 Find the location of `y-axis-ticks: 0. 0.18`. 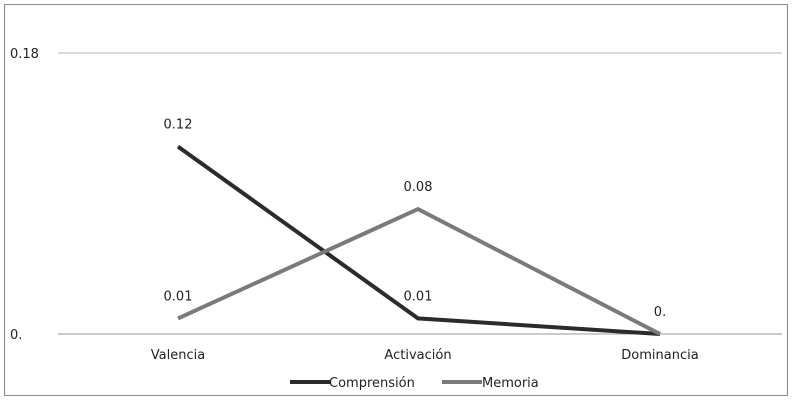

y-axis-ticks: 0. 0.18 is located at coordinates (24, 195).